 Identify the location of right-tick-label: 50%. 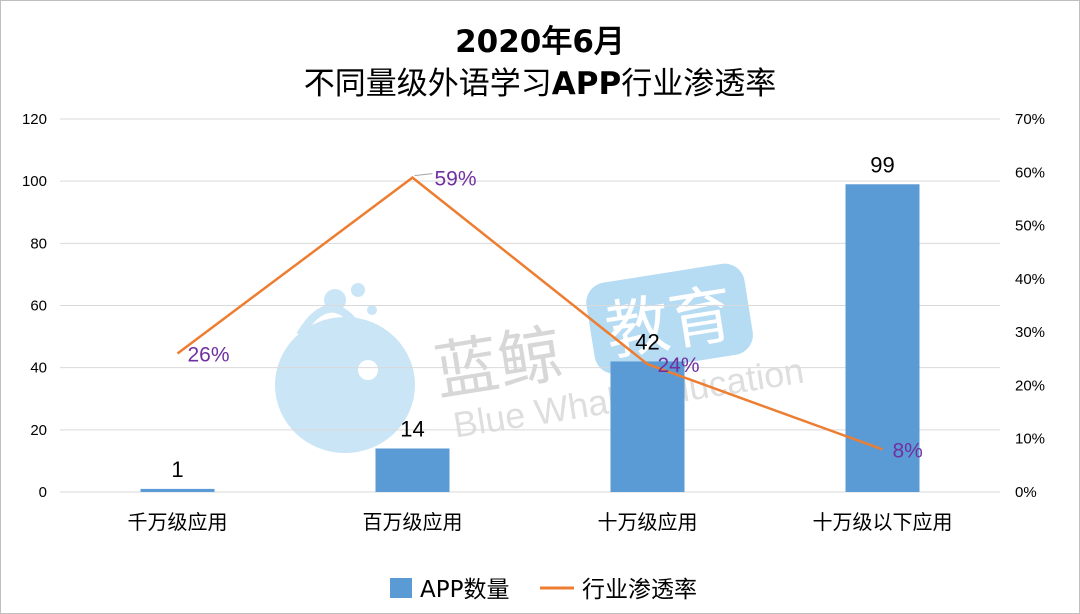
(1030, 226).